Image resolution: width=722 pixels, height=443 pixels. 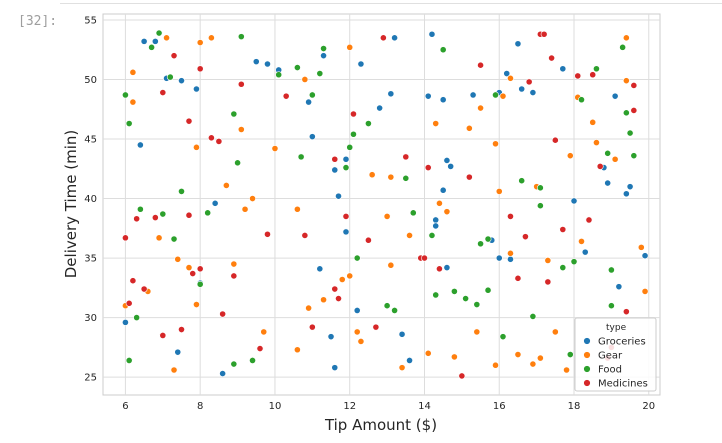 What do you see at coordinates (200, 406) in the screenshot?
I see `x-tick-label: 8` at bounding box center [200, 406].